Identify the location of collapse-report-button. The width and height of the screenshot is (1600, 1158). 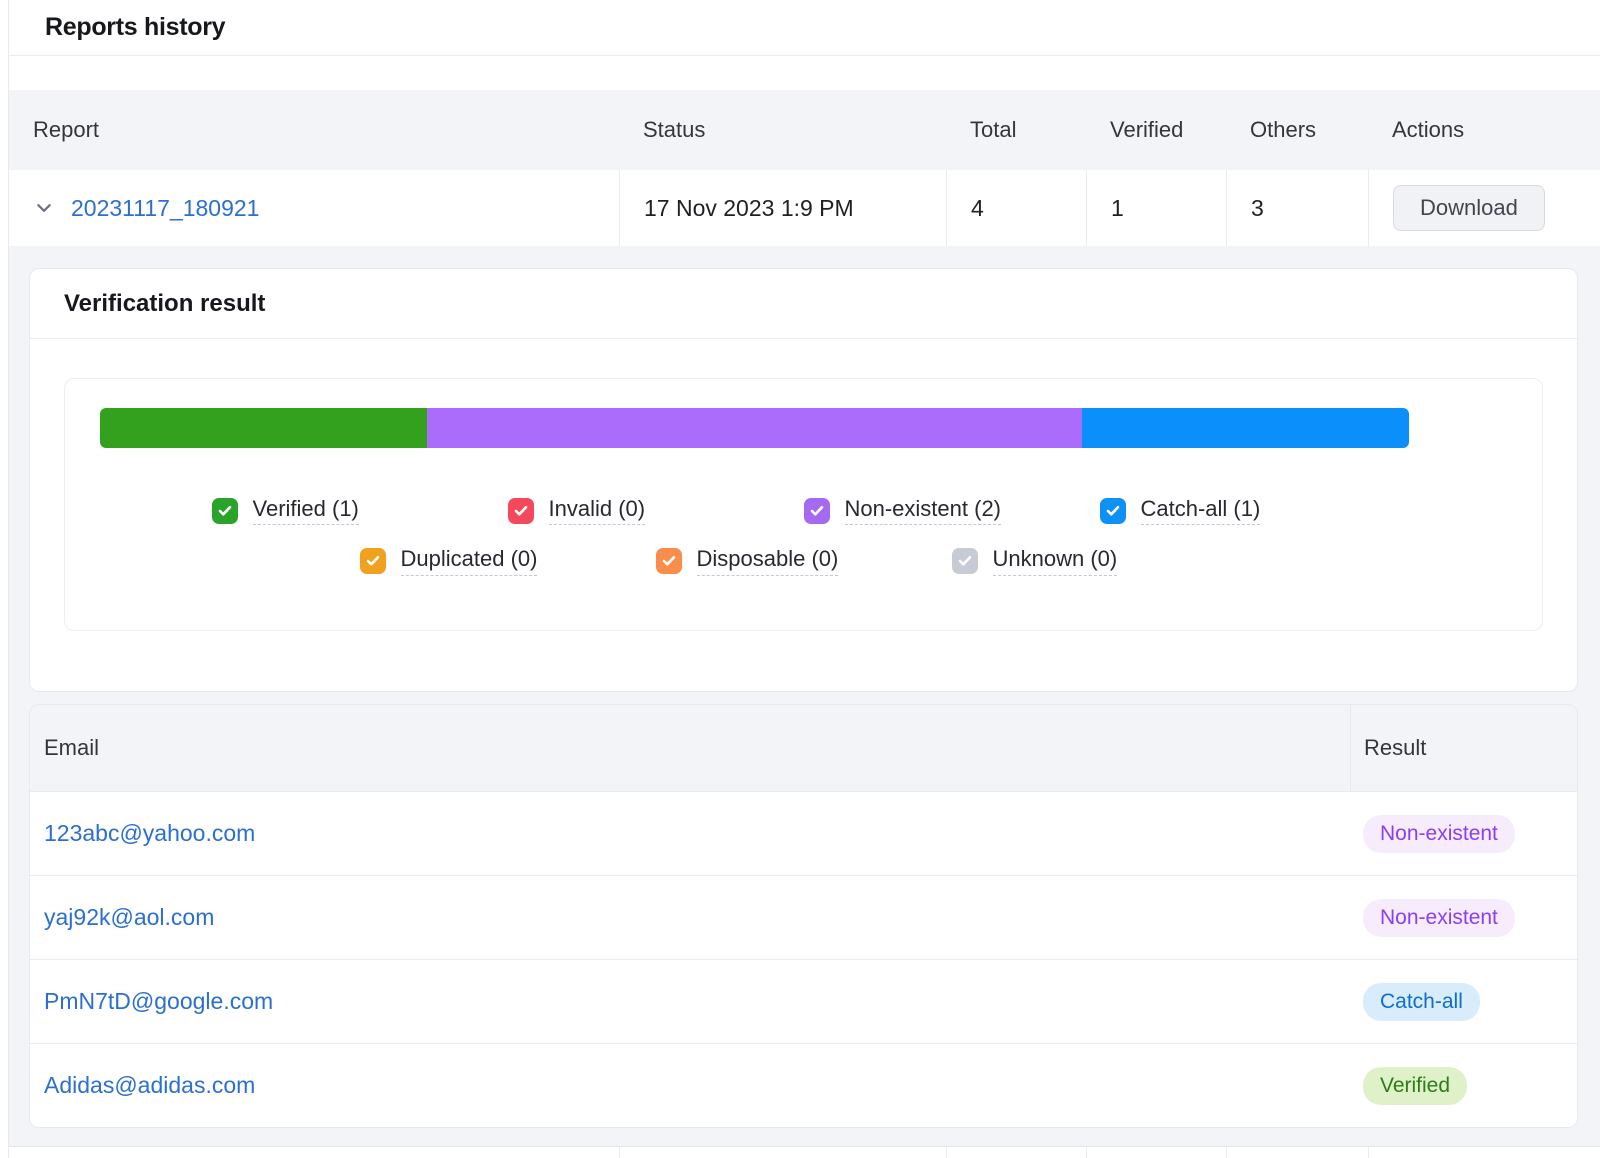
(44, 208).